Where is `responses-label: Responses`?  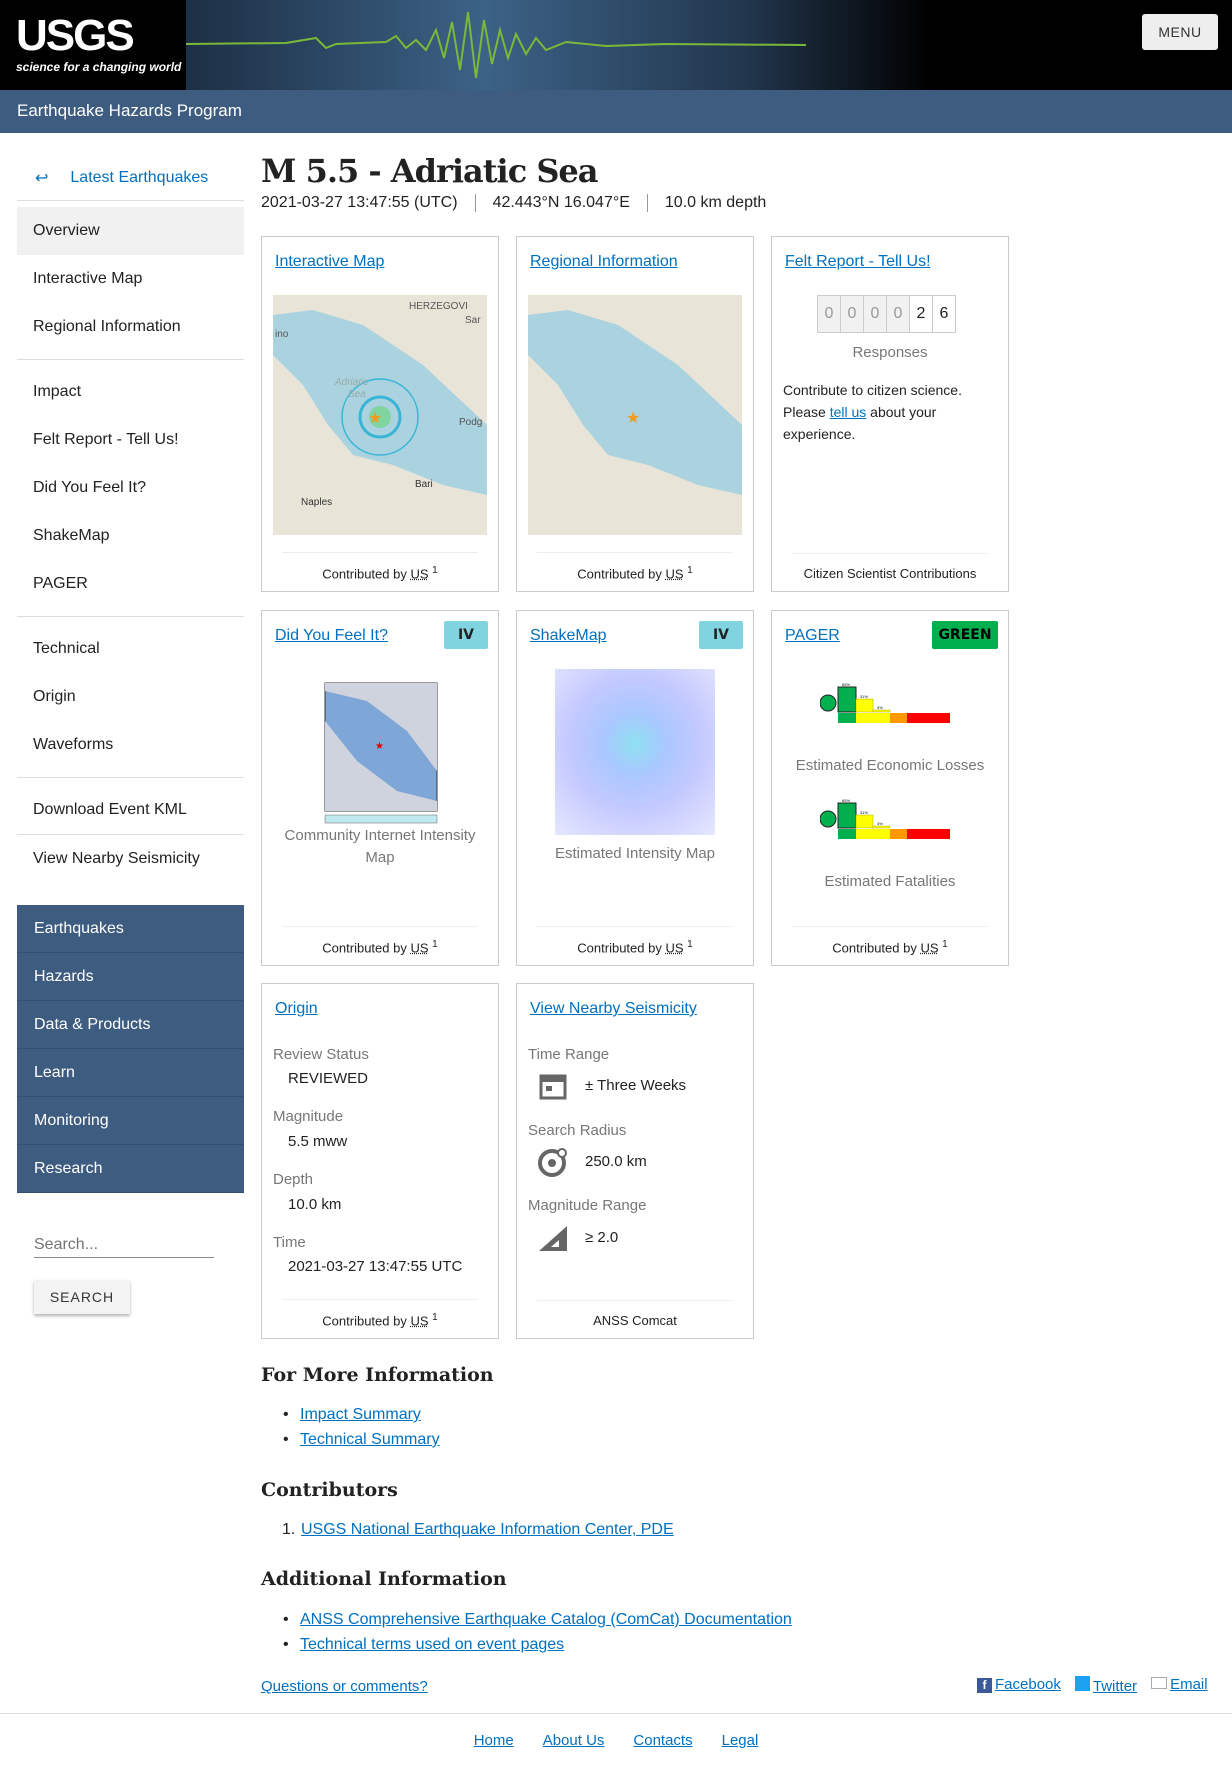
responses-label: Responses is located at coordinates (890, 352).